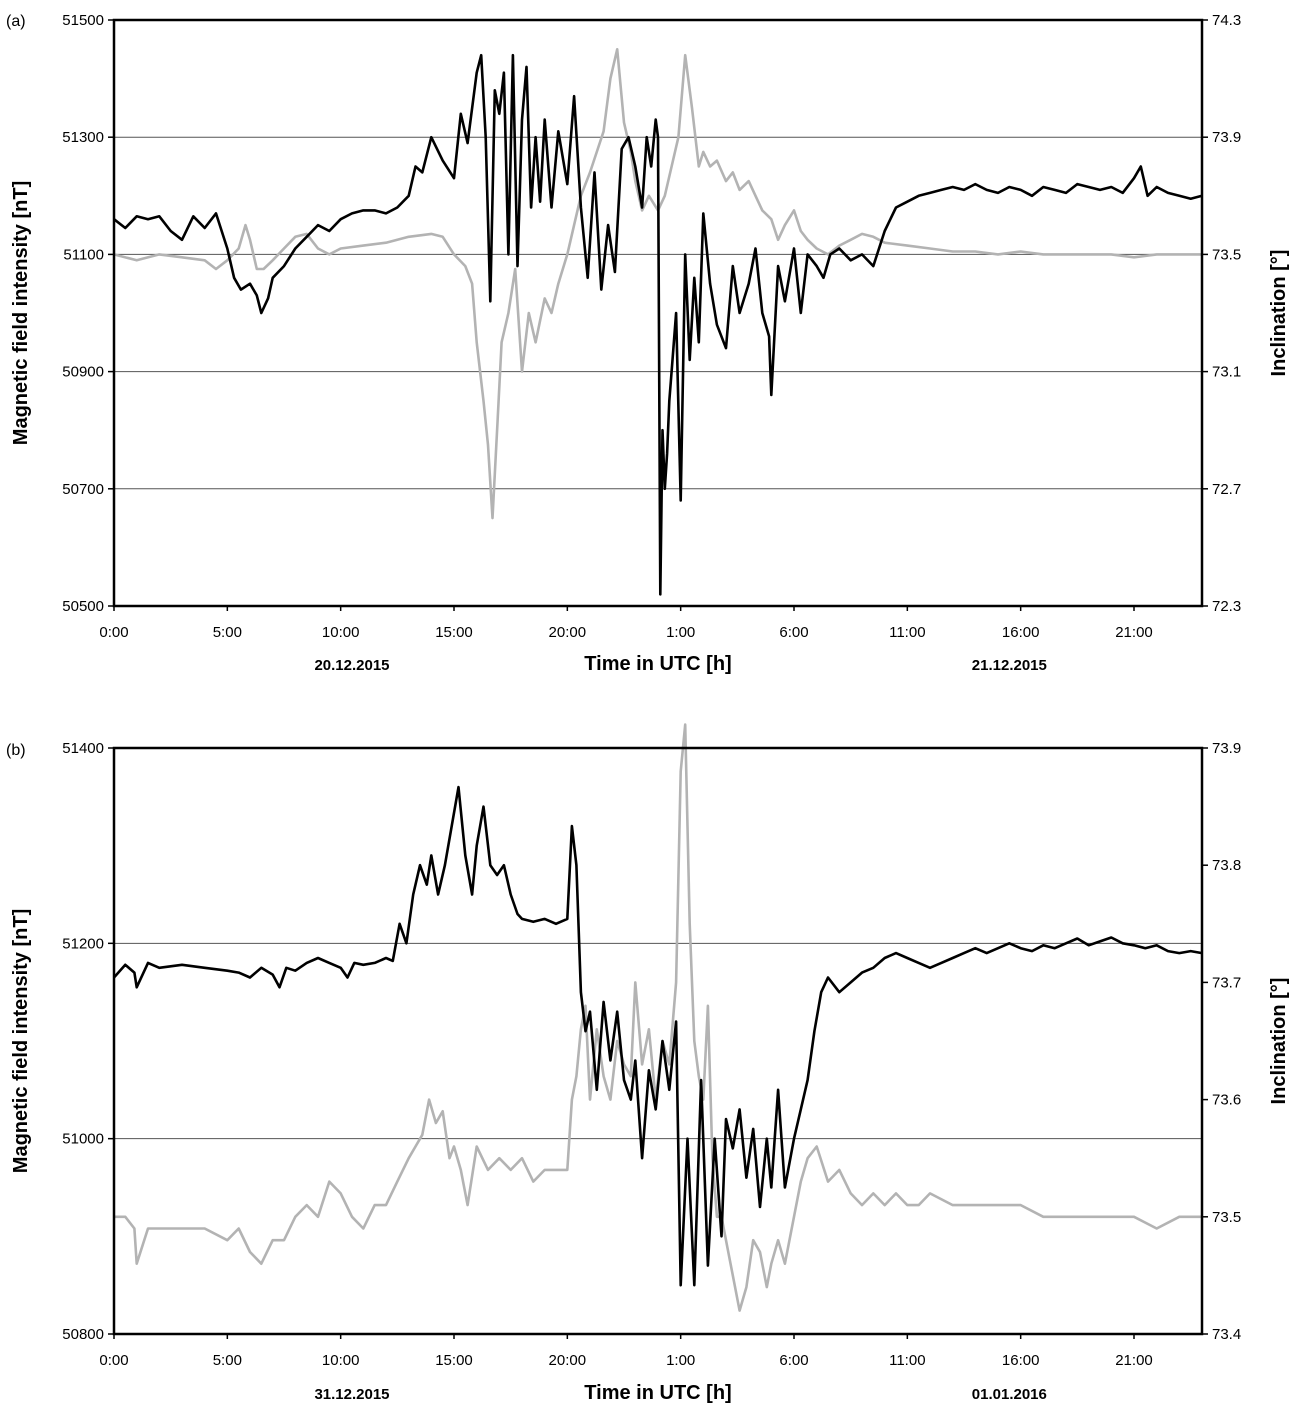  Describe the element at coordinates (21, 313) in the screenshot. I see `panel-a-left-axis-label: Magnetic field intensity [nT]` at that location.